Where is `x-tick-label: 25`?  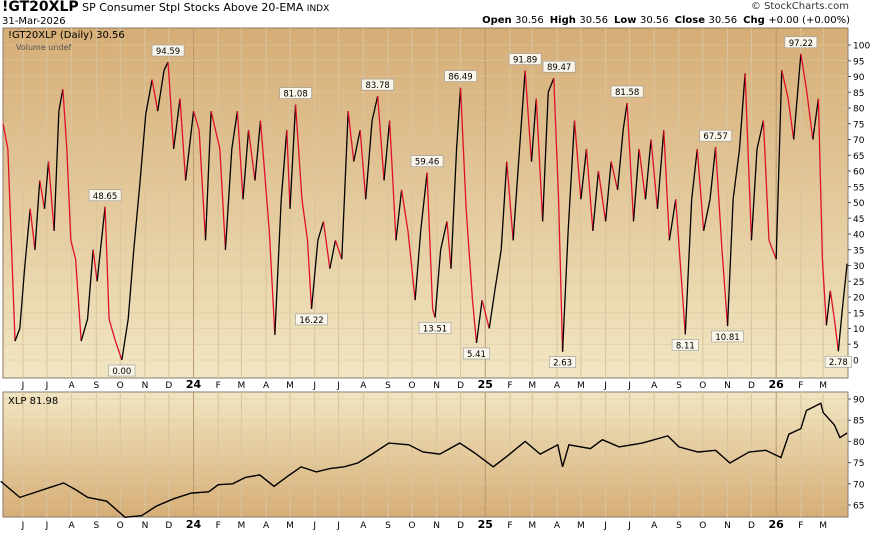
x-tick-label: 25 is located at coordinates (485, 384).